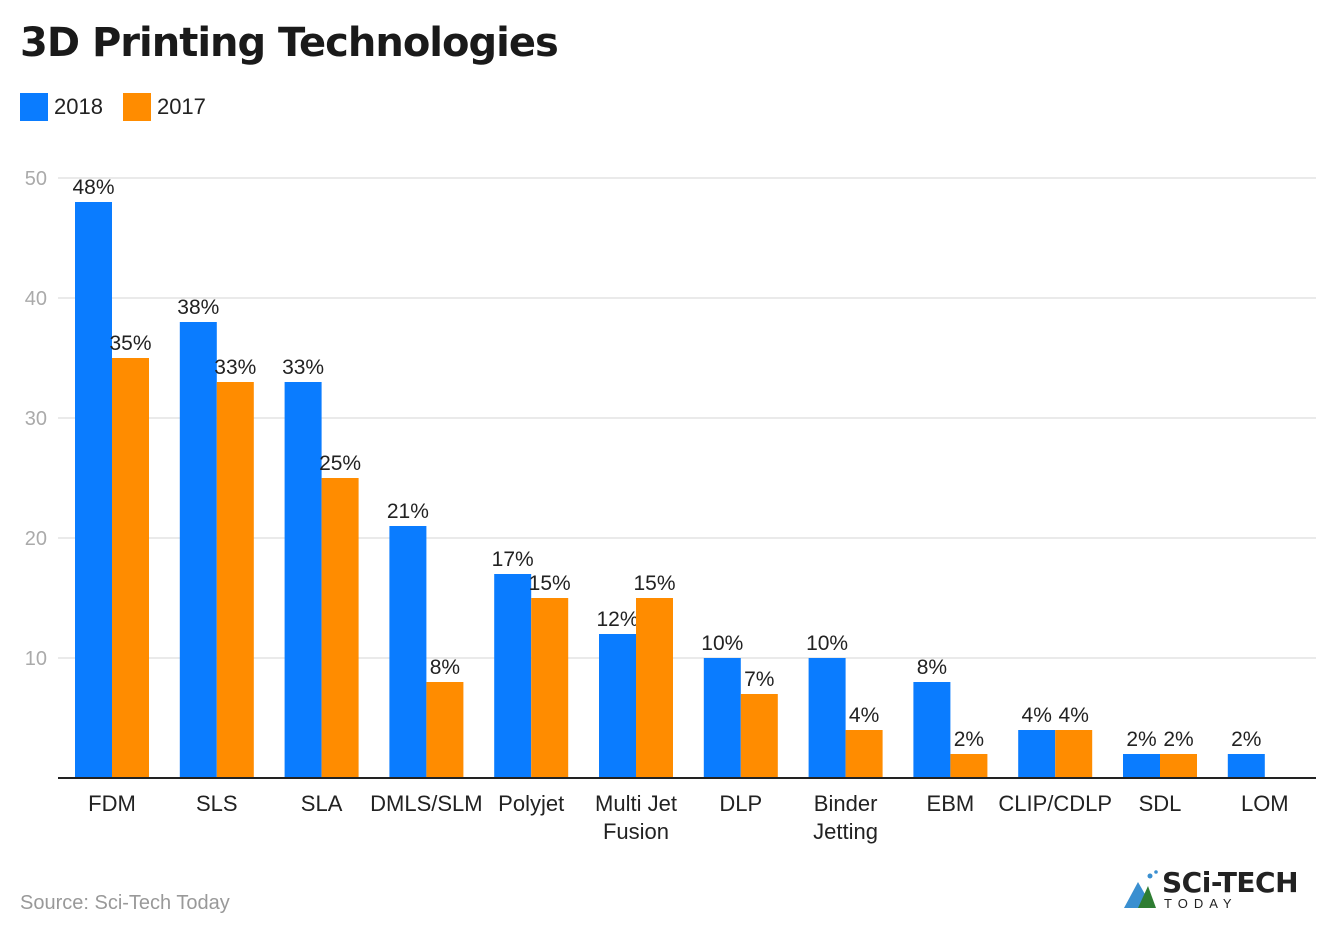  Describe the element at coordinates (531, 803) in the screenshot. I see `x-tick-label: Polyjet` at that location.